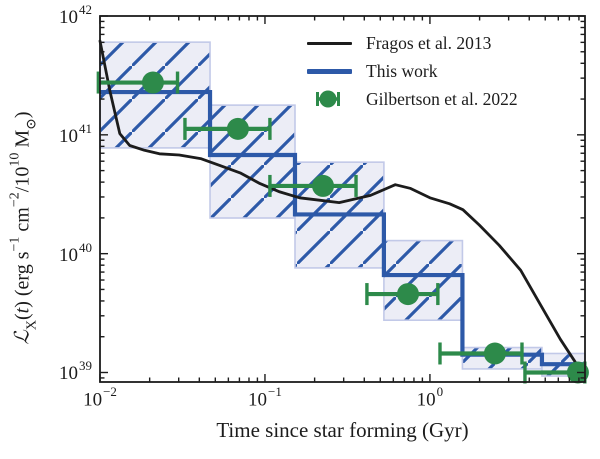 The width and height of the screenshot is (600, 459). I want to click on y-tick-label: 1042, so click(75, 15).